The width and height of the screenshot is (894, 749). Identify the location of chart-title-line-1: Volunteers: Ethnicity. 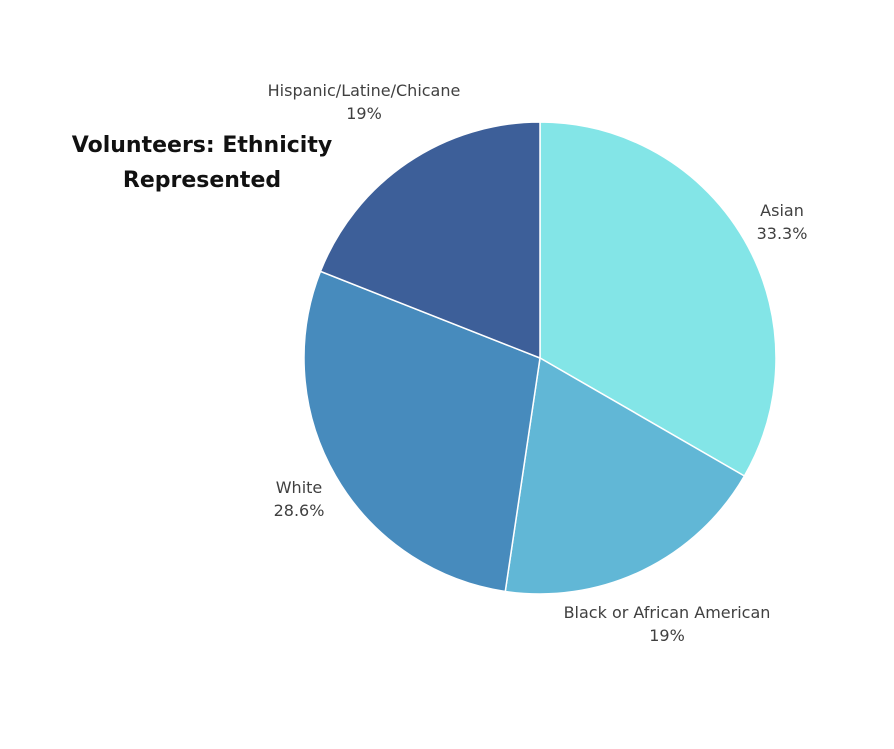
(202, 145).